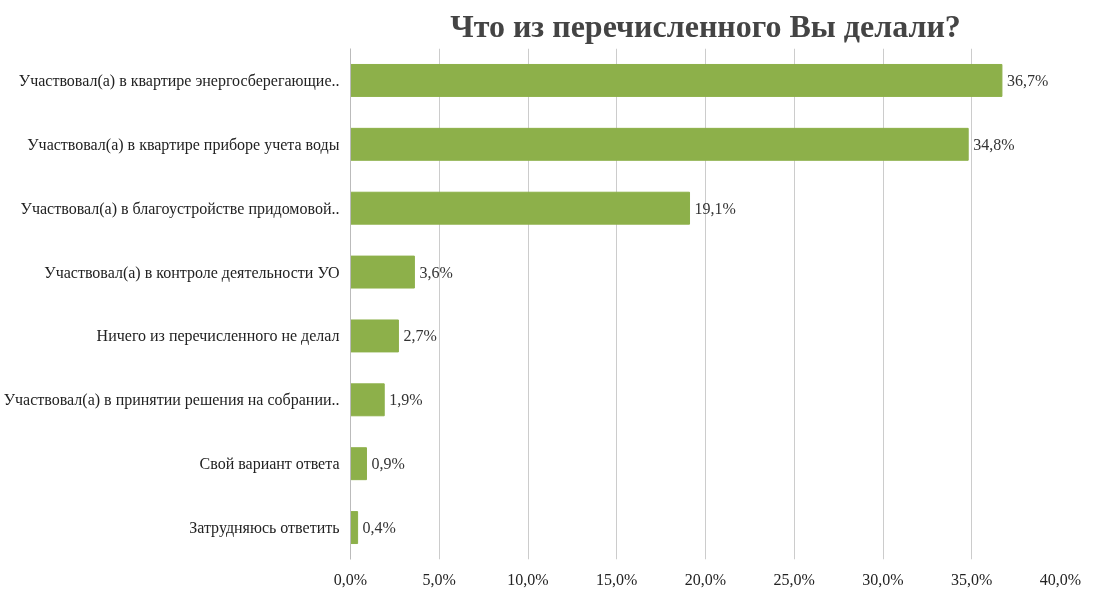 The image size is (1097, 603). Describe the element at coordinates (183, 144) in the screenshot. I see `y-tick-label: Участвовал(а) в квартире приборе учета воды` at that location.